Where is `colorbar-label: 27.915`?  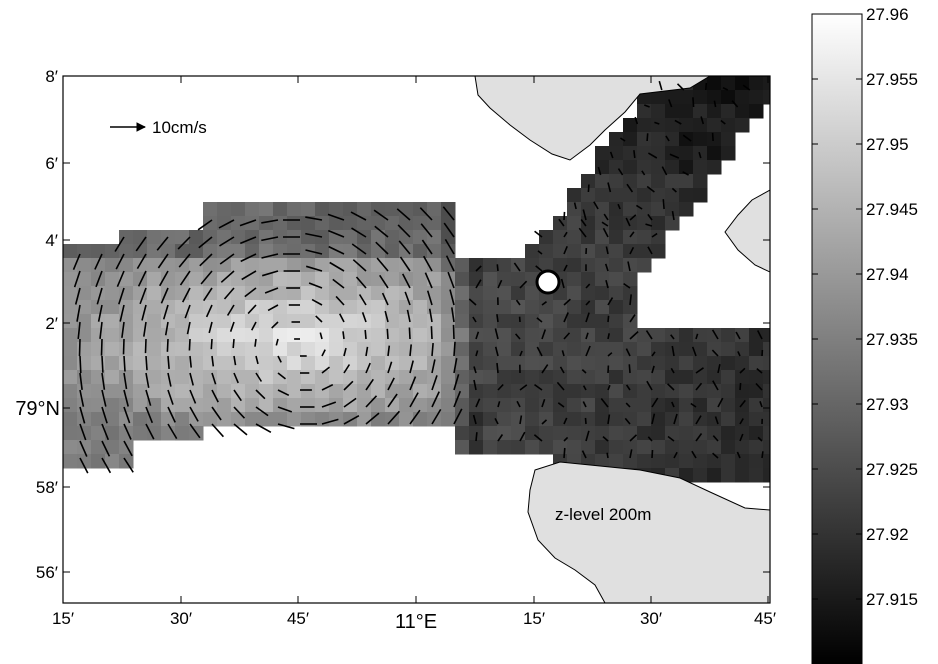
colorbar-label: 27.915 is located at coordinates (892, 599).